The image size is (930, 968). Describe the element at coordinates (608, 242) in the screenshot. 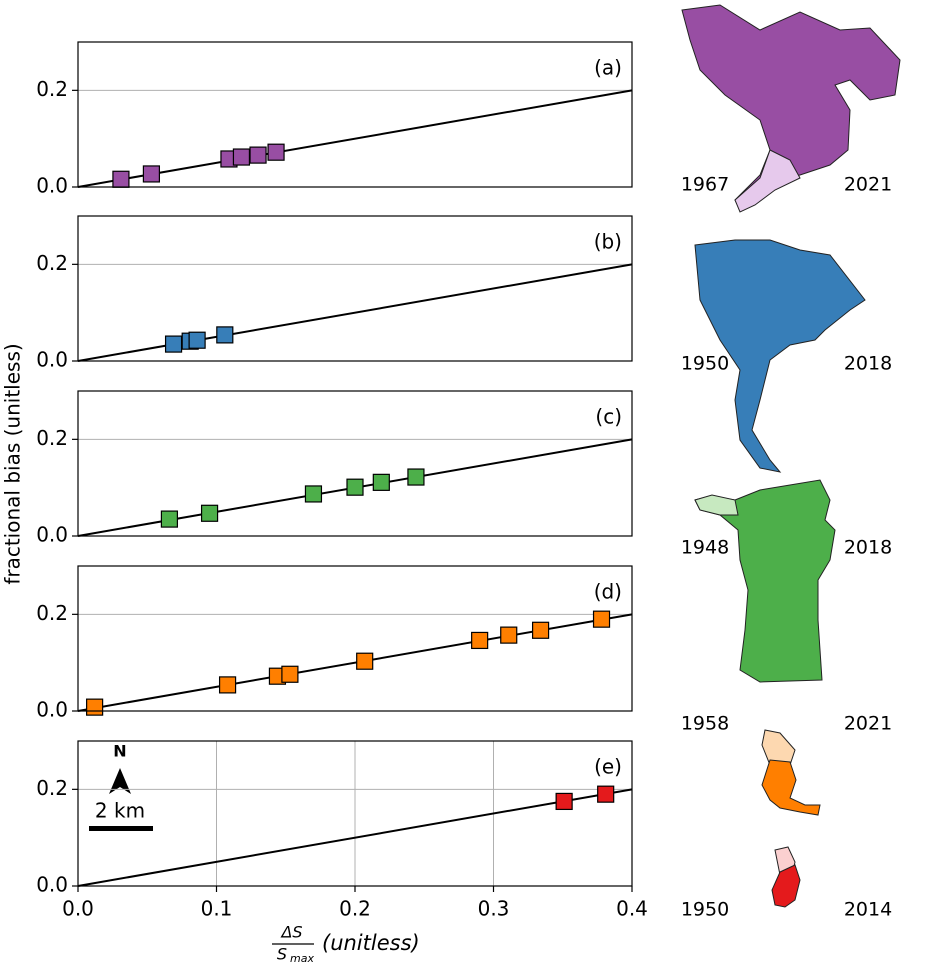

I see `panel-label: (b)` at that location.